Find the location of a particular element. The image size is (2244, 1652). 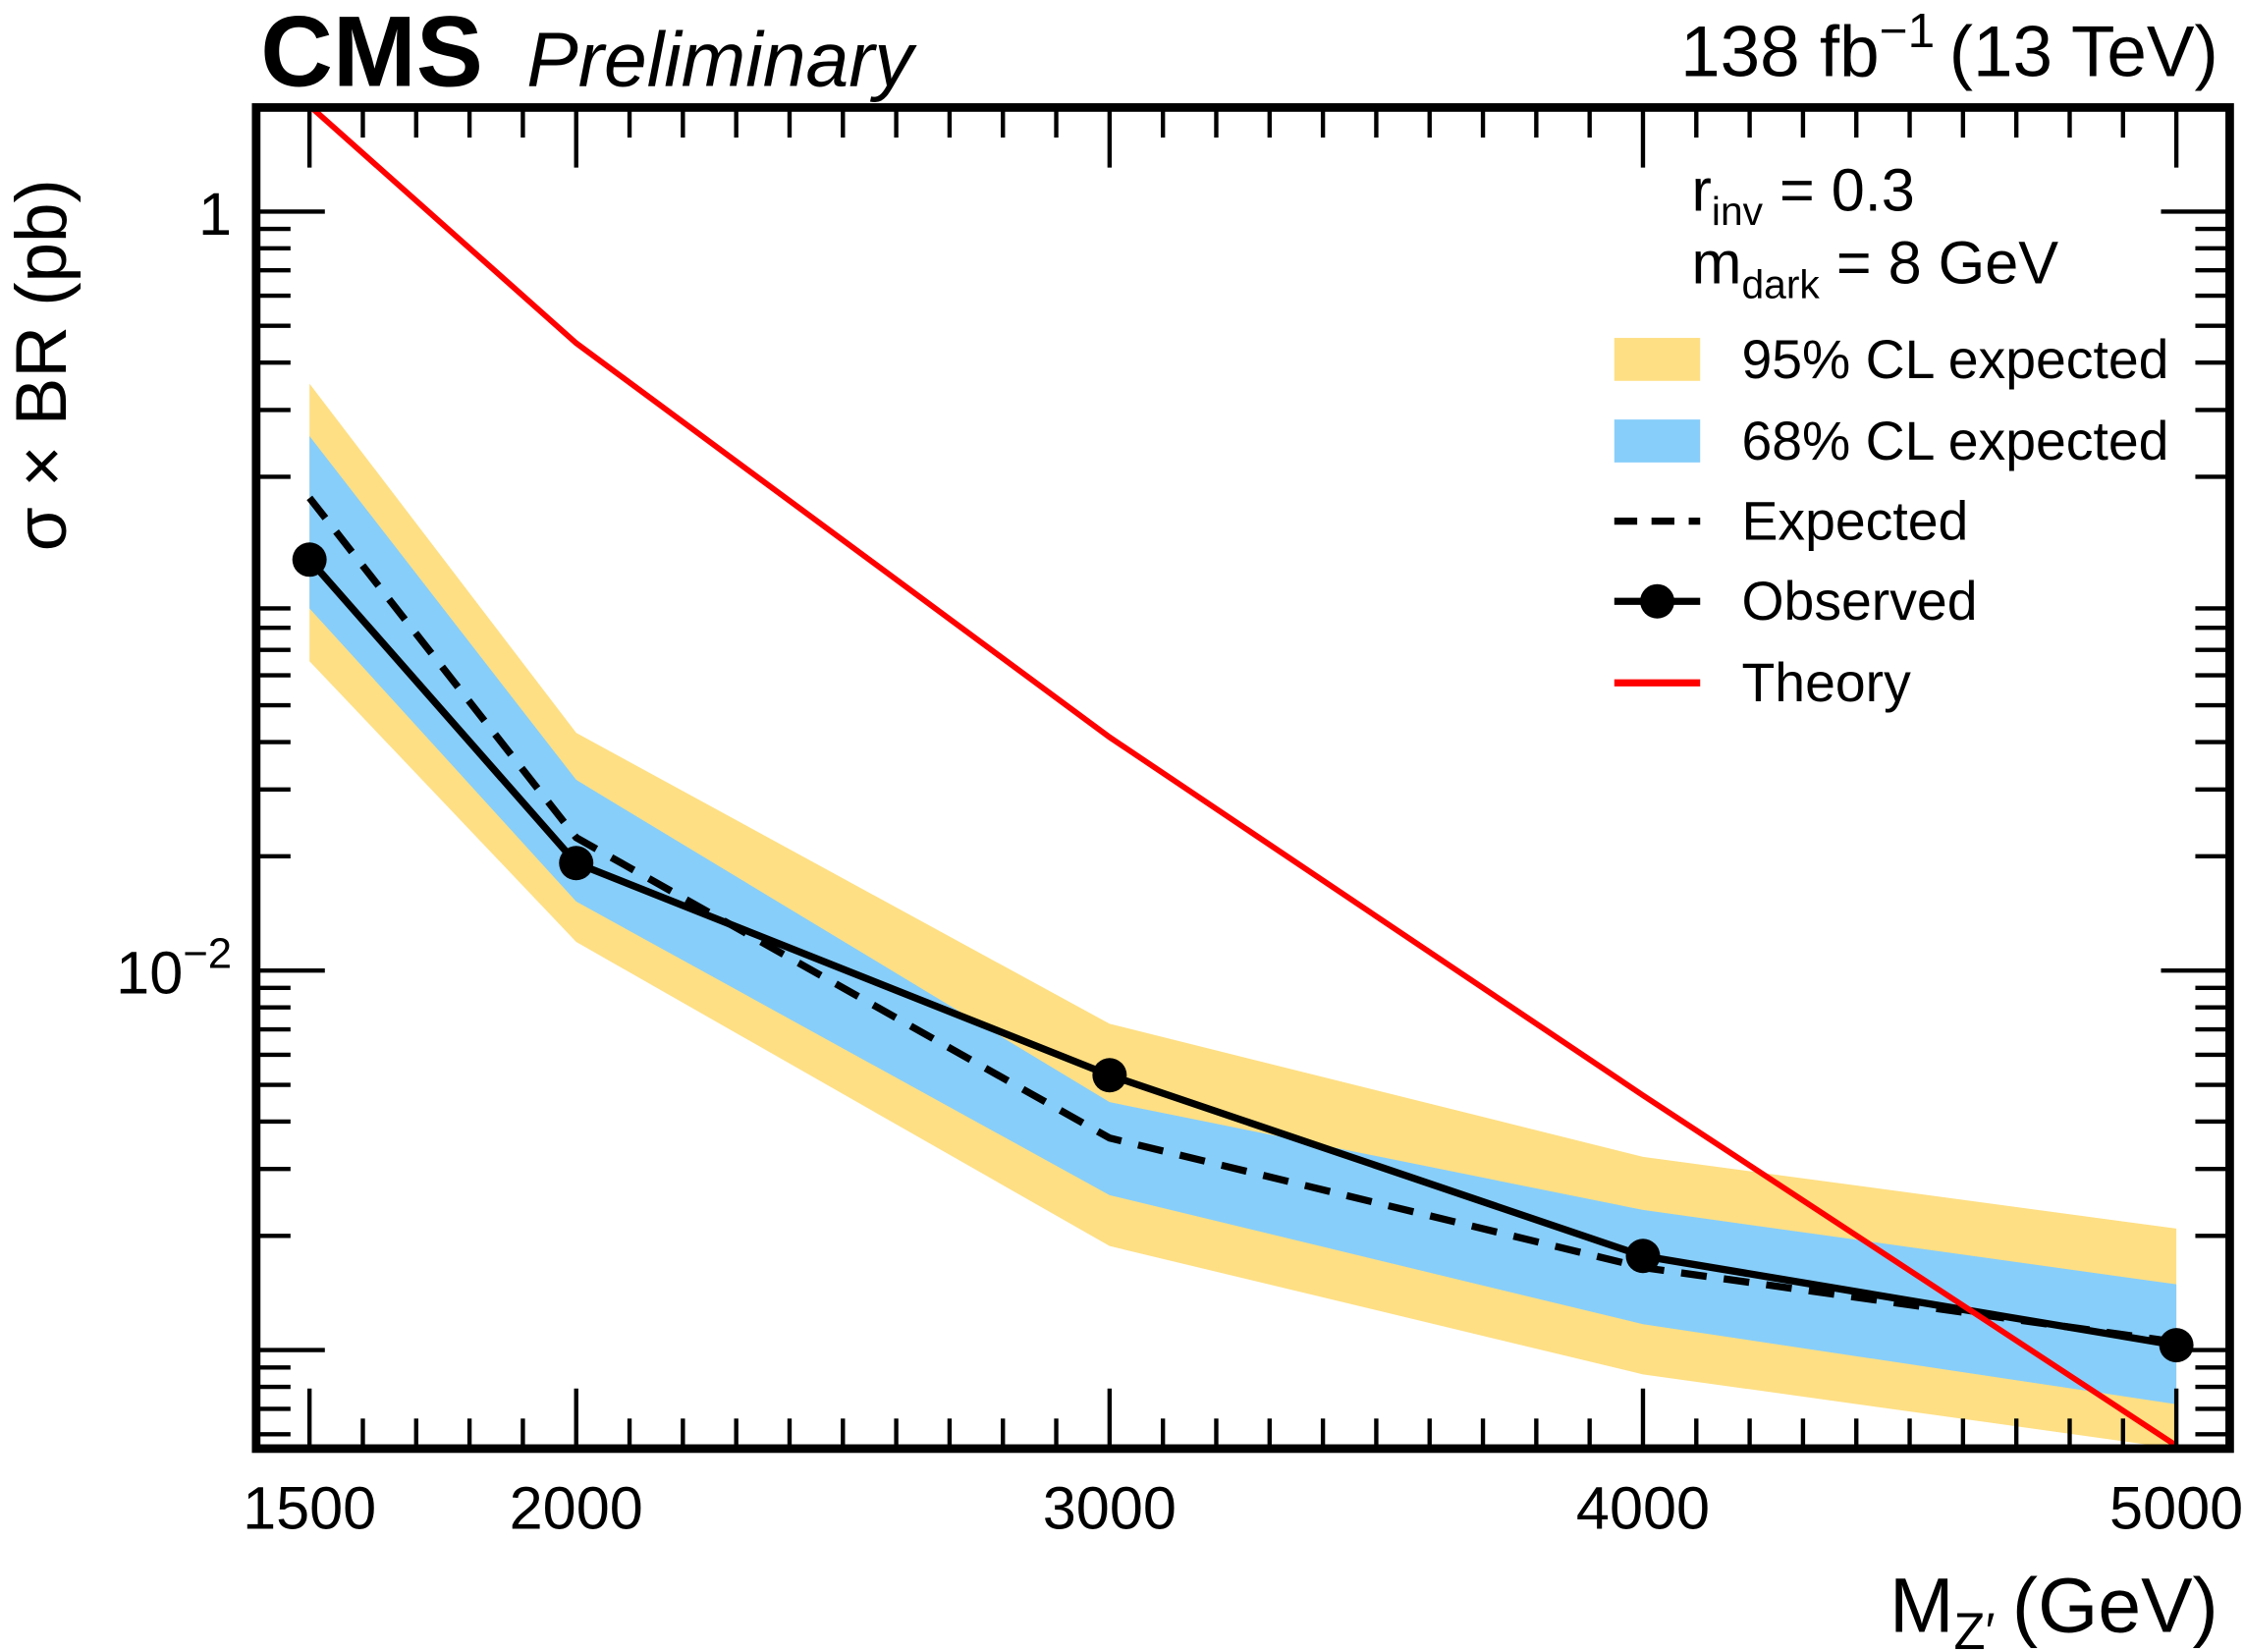

legend-label: 95% CL expected is located at coordinates (1955, 359).